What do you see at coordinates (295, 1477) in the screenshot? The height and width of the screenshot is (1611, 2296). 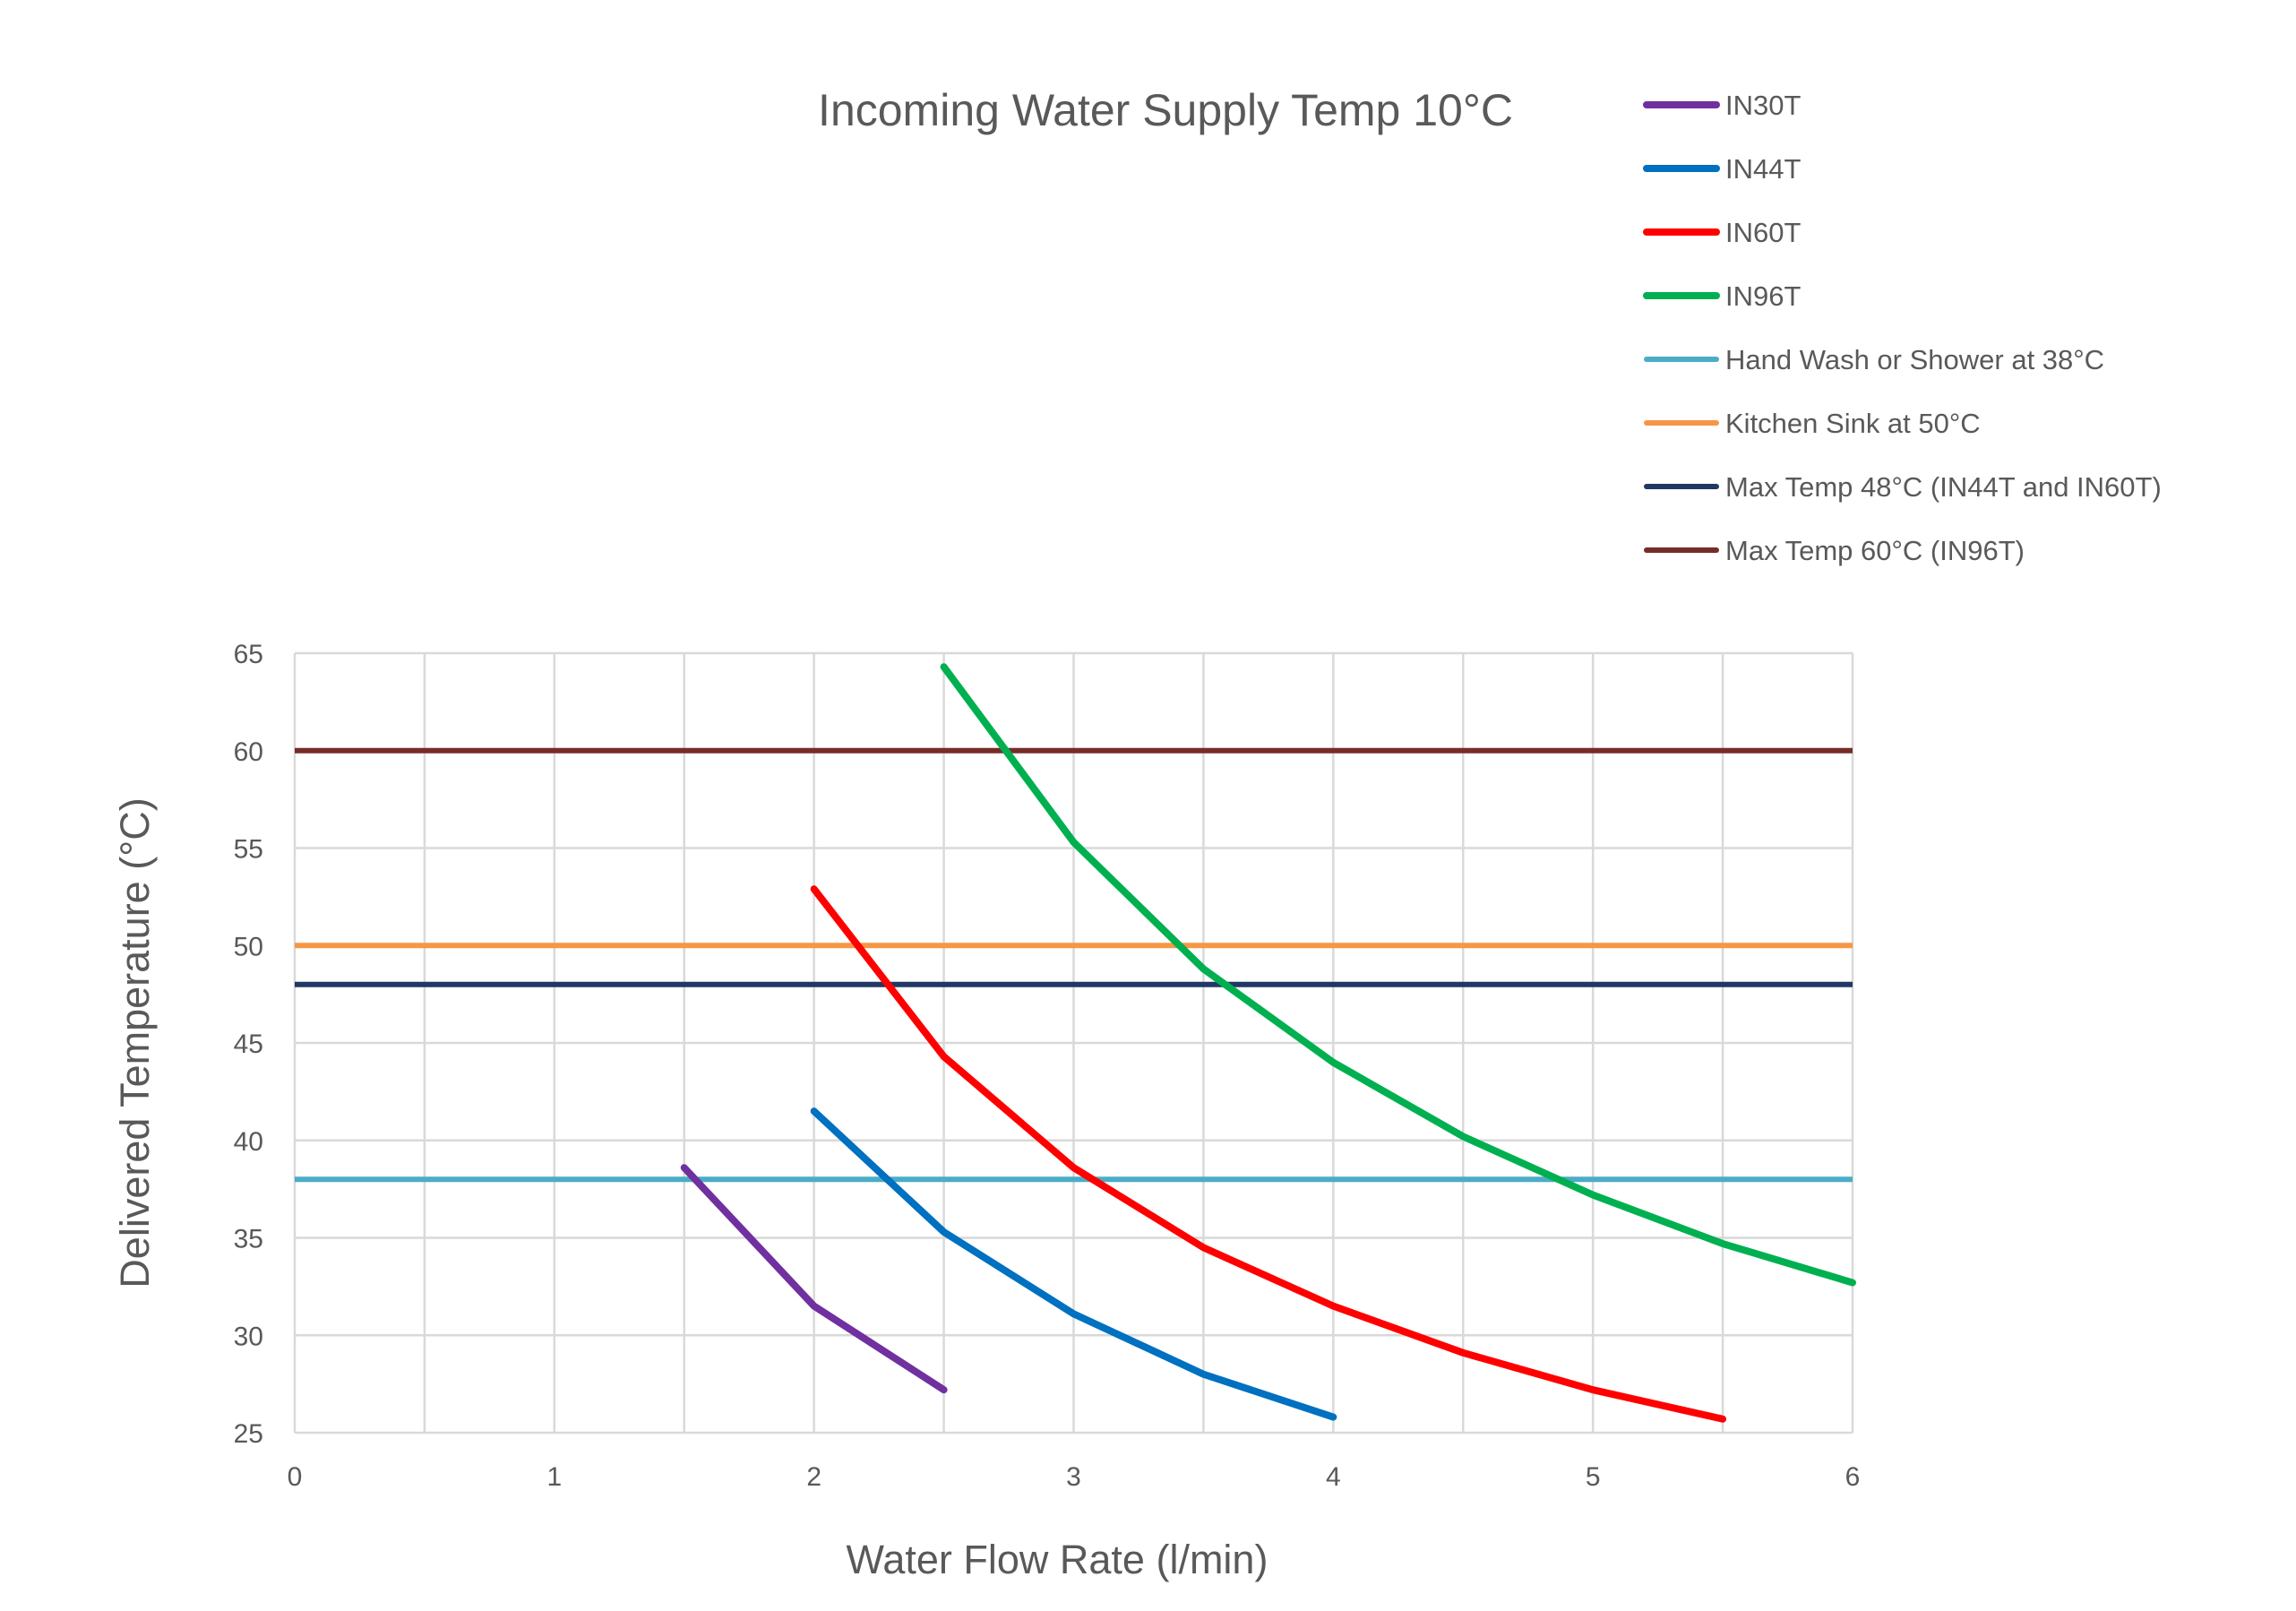 I see `x-tick-label: 0` at bounding box center [295, 1477].